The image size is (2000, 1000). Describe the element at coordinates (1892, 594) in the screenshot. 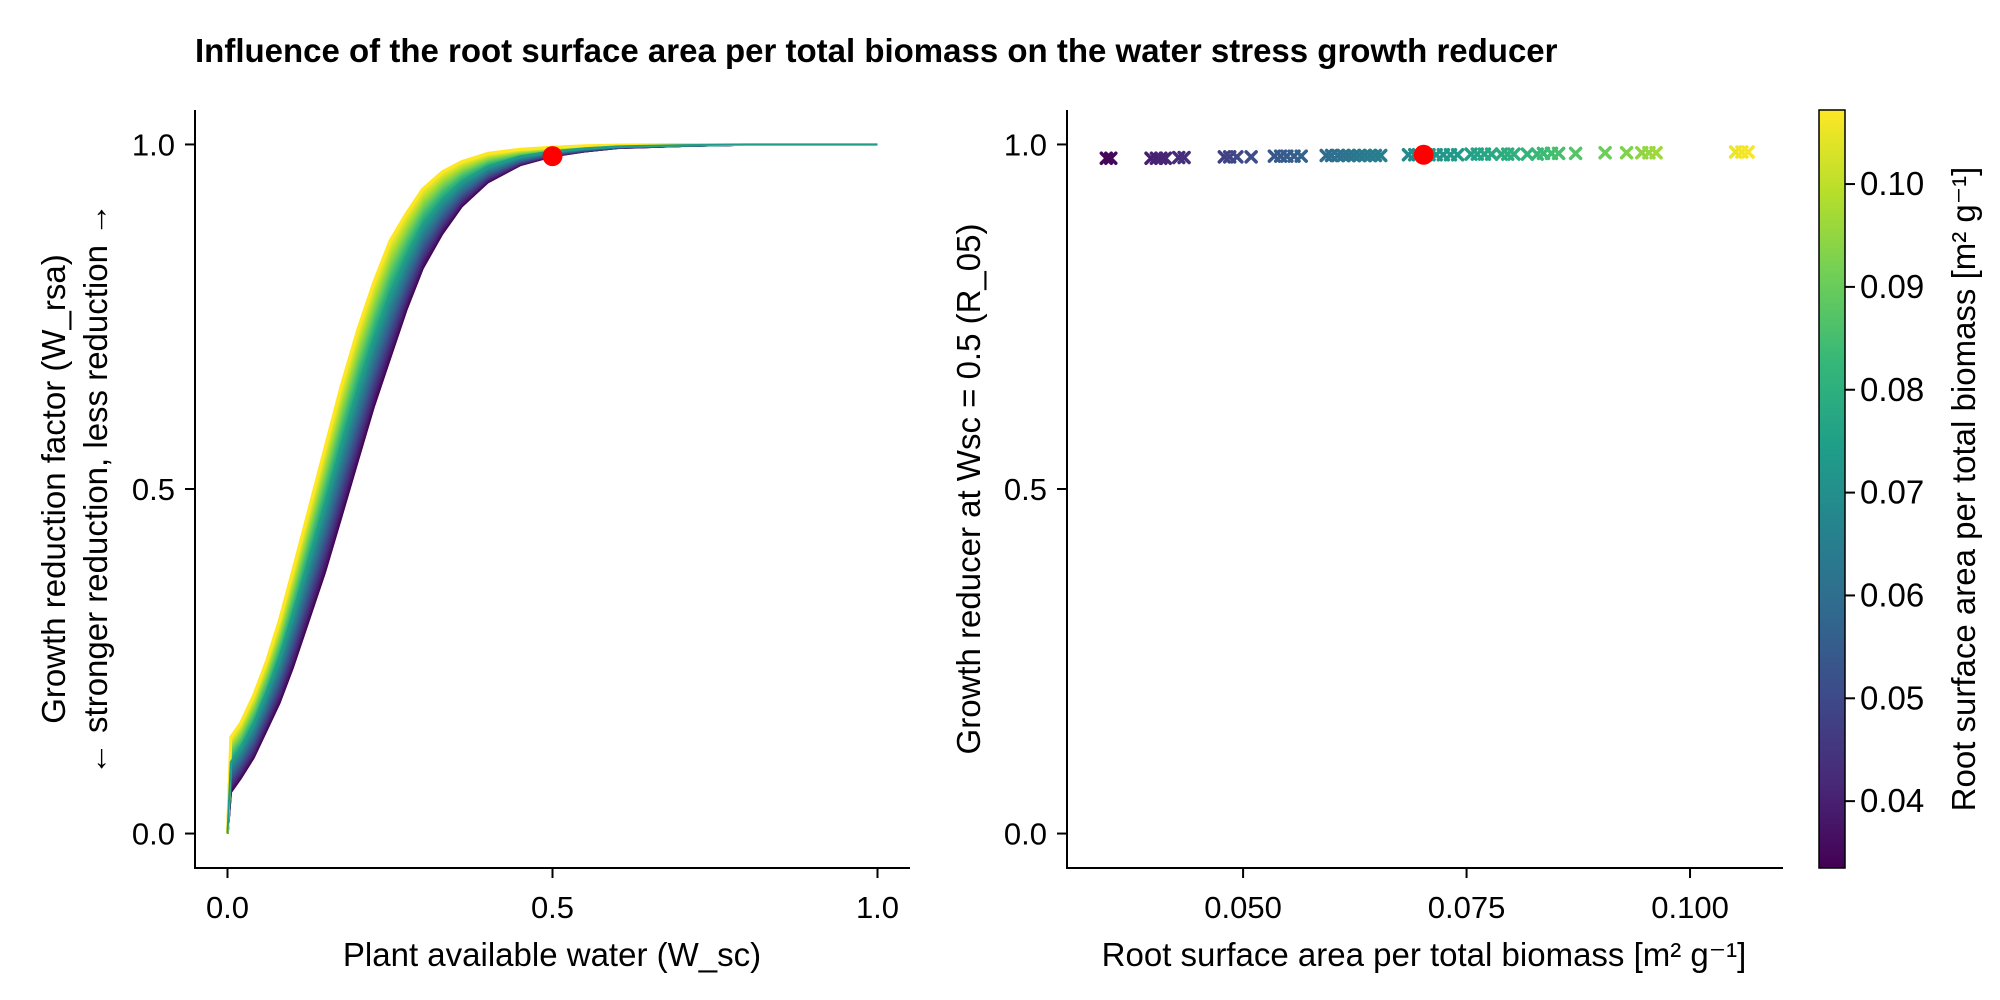

I see `colorbar-tick-label: 0.06` at that location.